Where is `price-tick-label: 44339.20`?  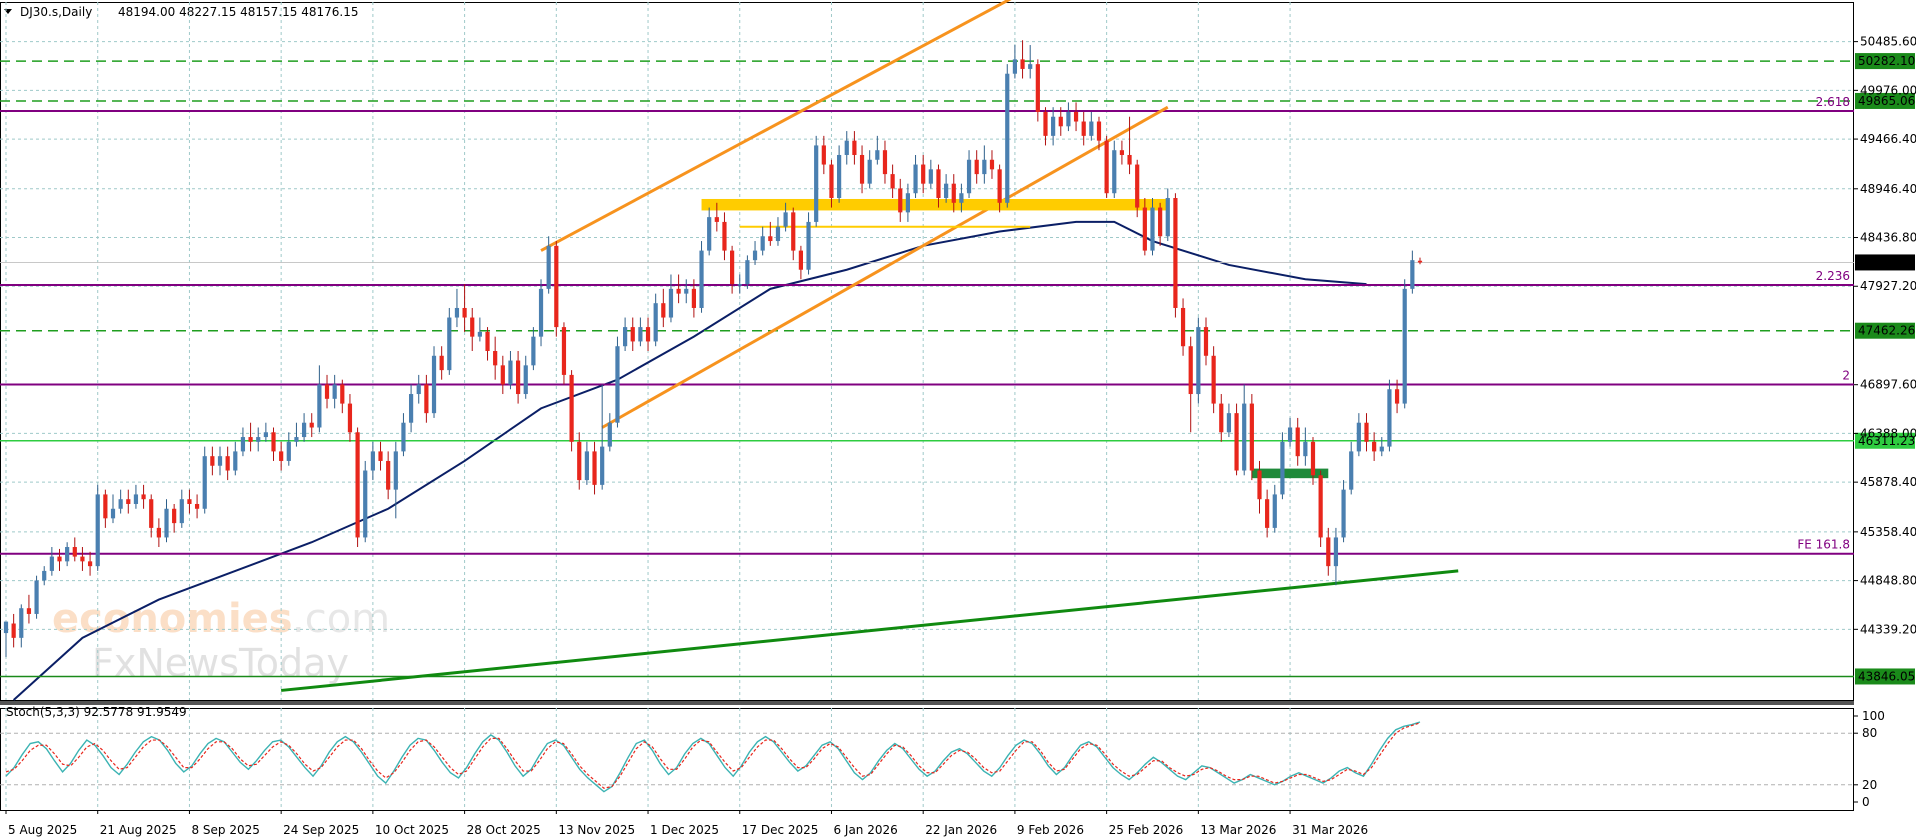
price-tick-label: 44339.20 is located at coordinates (1888, 629).